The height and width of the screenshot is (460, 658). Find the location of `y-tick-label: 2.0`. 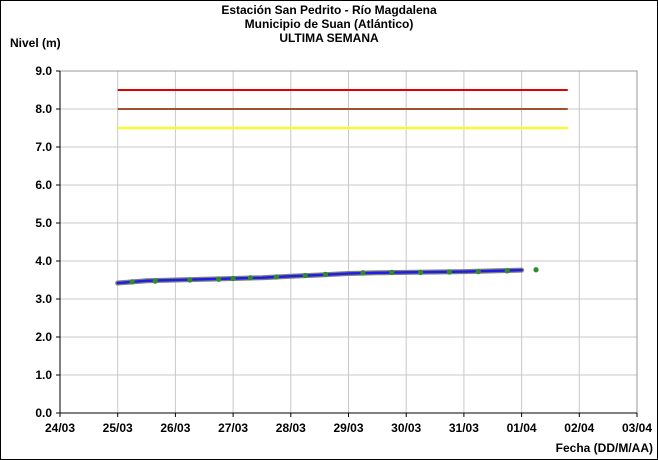

y-tick-label: 2.0 is located at coordinates (43, 337).